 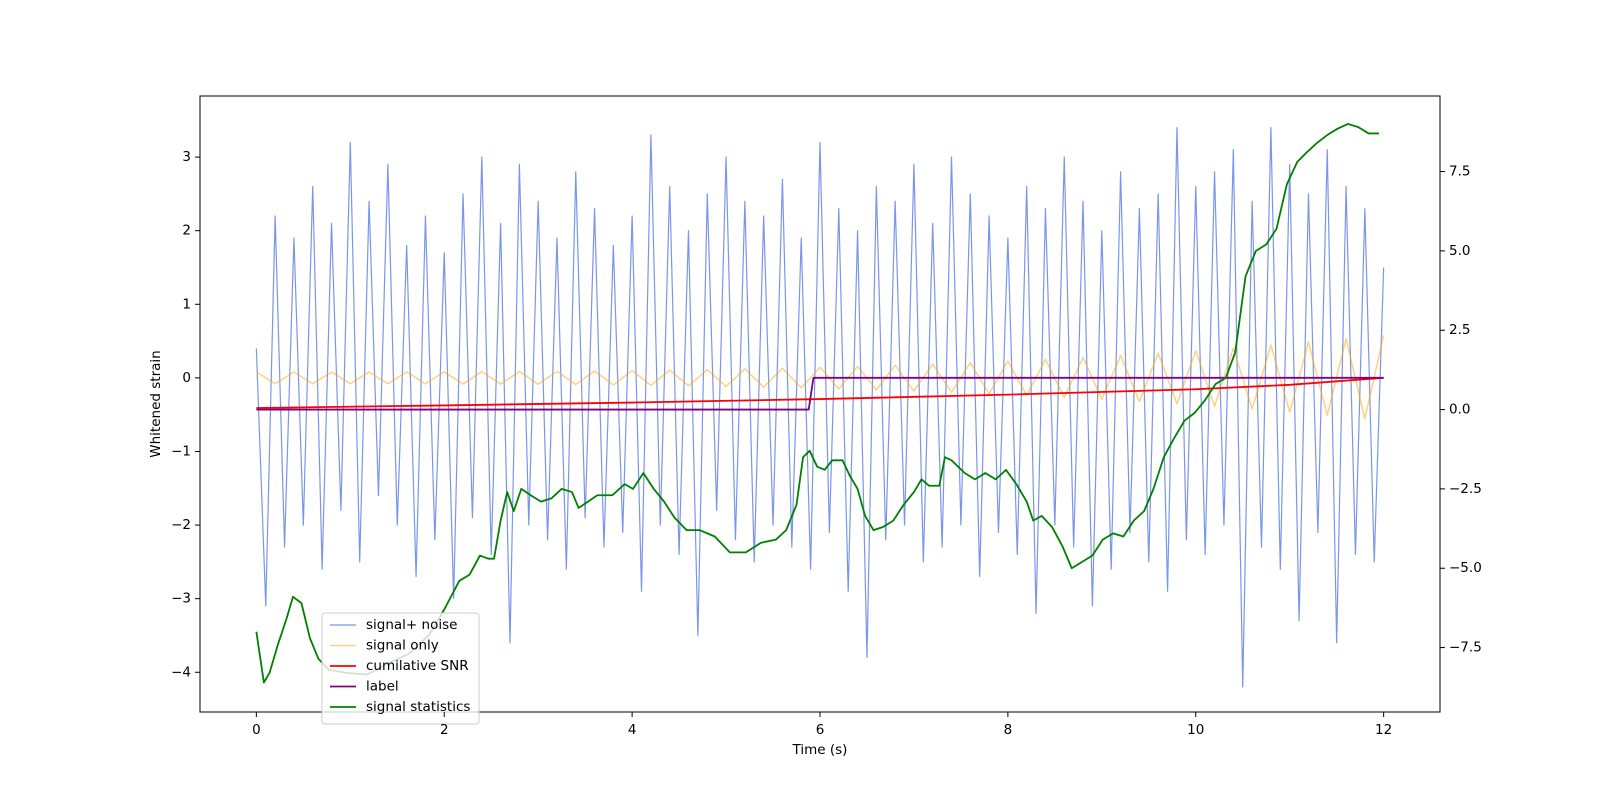 What do you see at coordinates (632, 730) in the screenshot?
I see `x-tick-label: 4` at bounding box center [632, 730].